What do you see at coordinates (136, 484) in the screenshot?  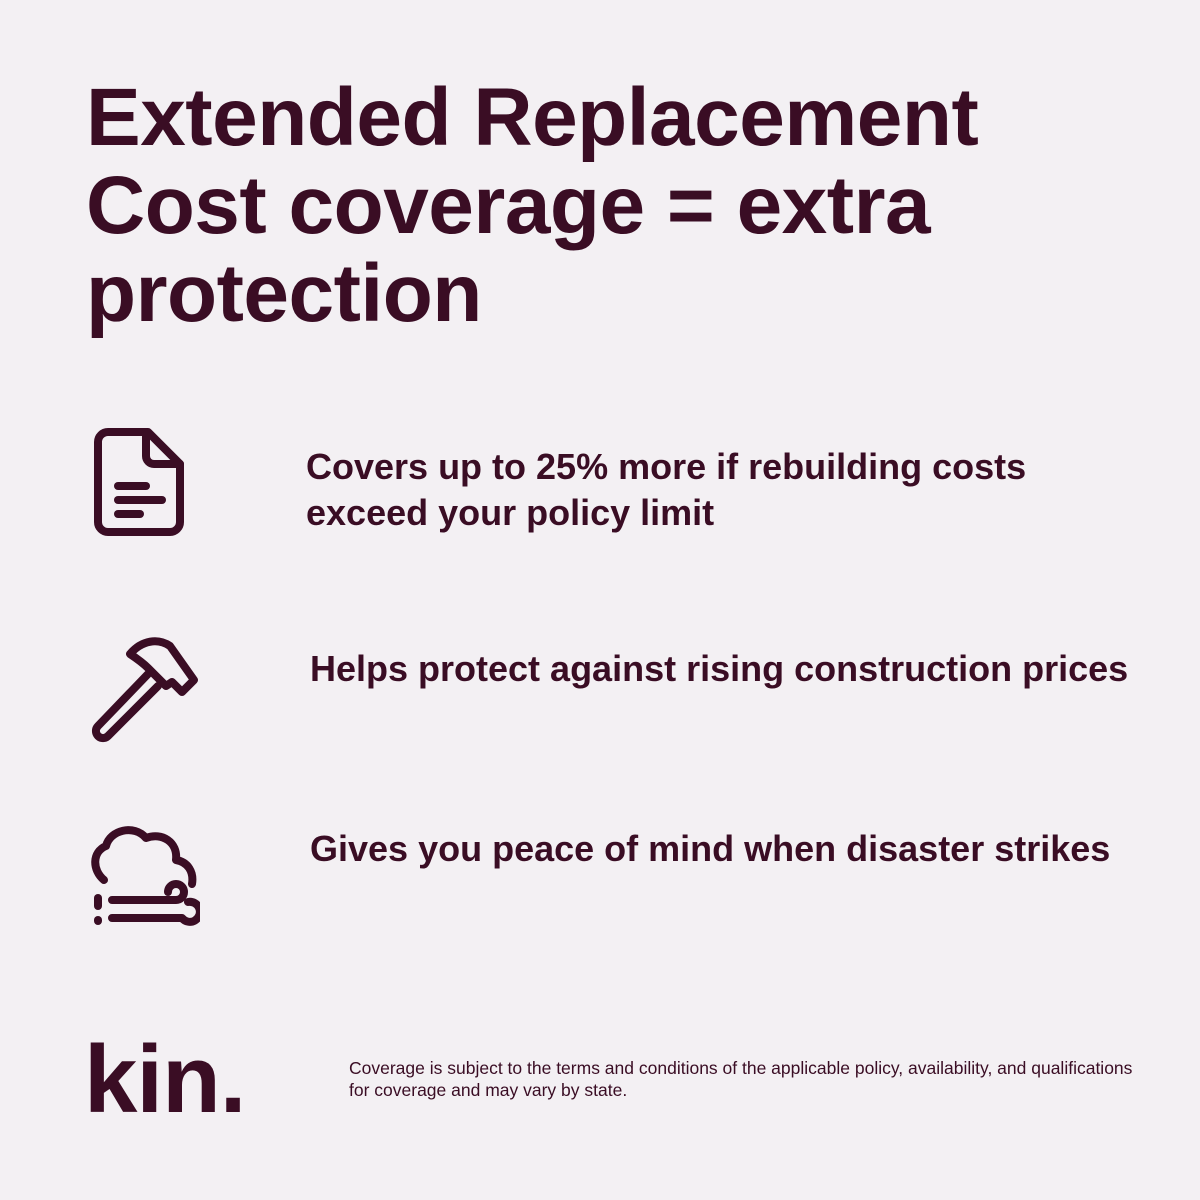 I see `document-icon` at bounding box center [136, 484].